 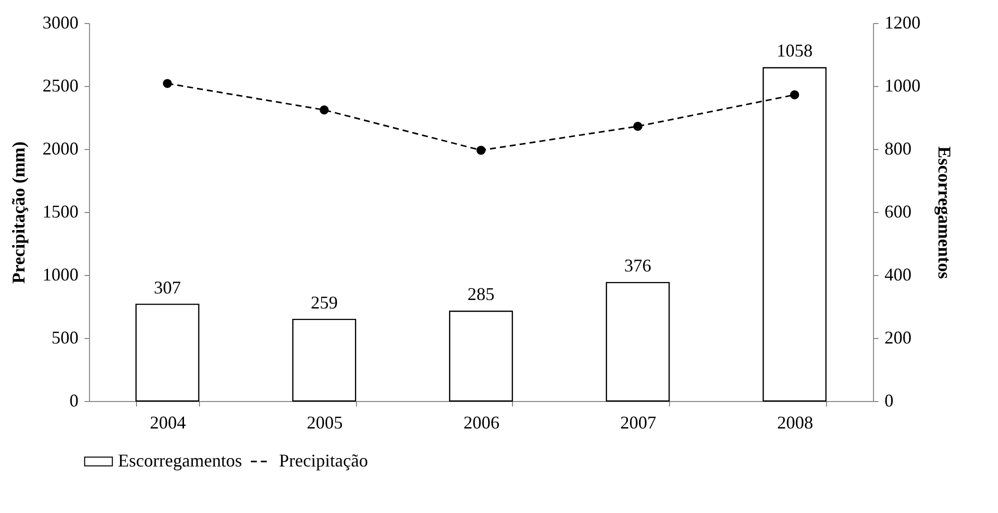 I want to click on y2-tick-label: 0, so click(x=889, y=400).